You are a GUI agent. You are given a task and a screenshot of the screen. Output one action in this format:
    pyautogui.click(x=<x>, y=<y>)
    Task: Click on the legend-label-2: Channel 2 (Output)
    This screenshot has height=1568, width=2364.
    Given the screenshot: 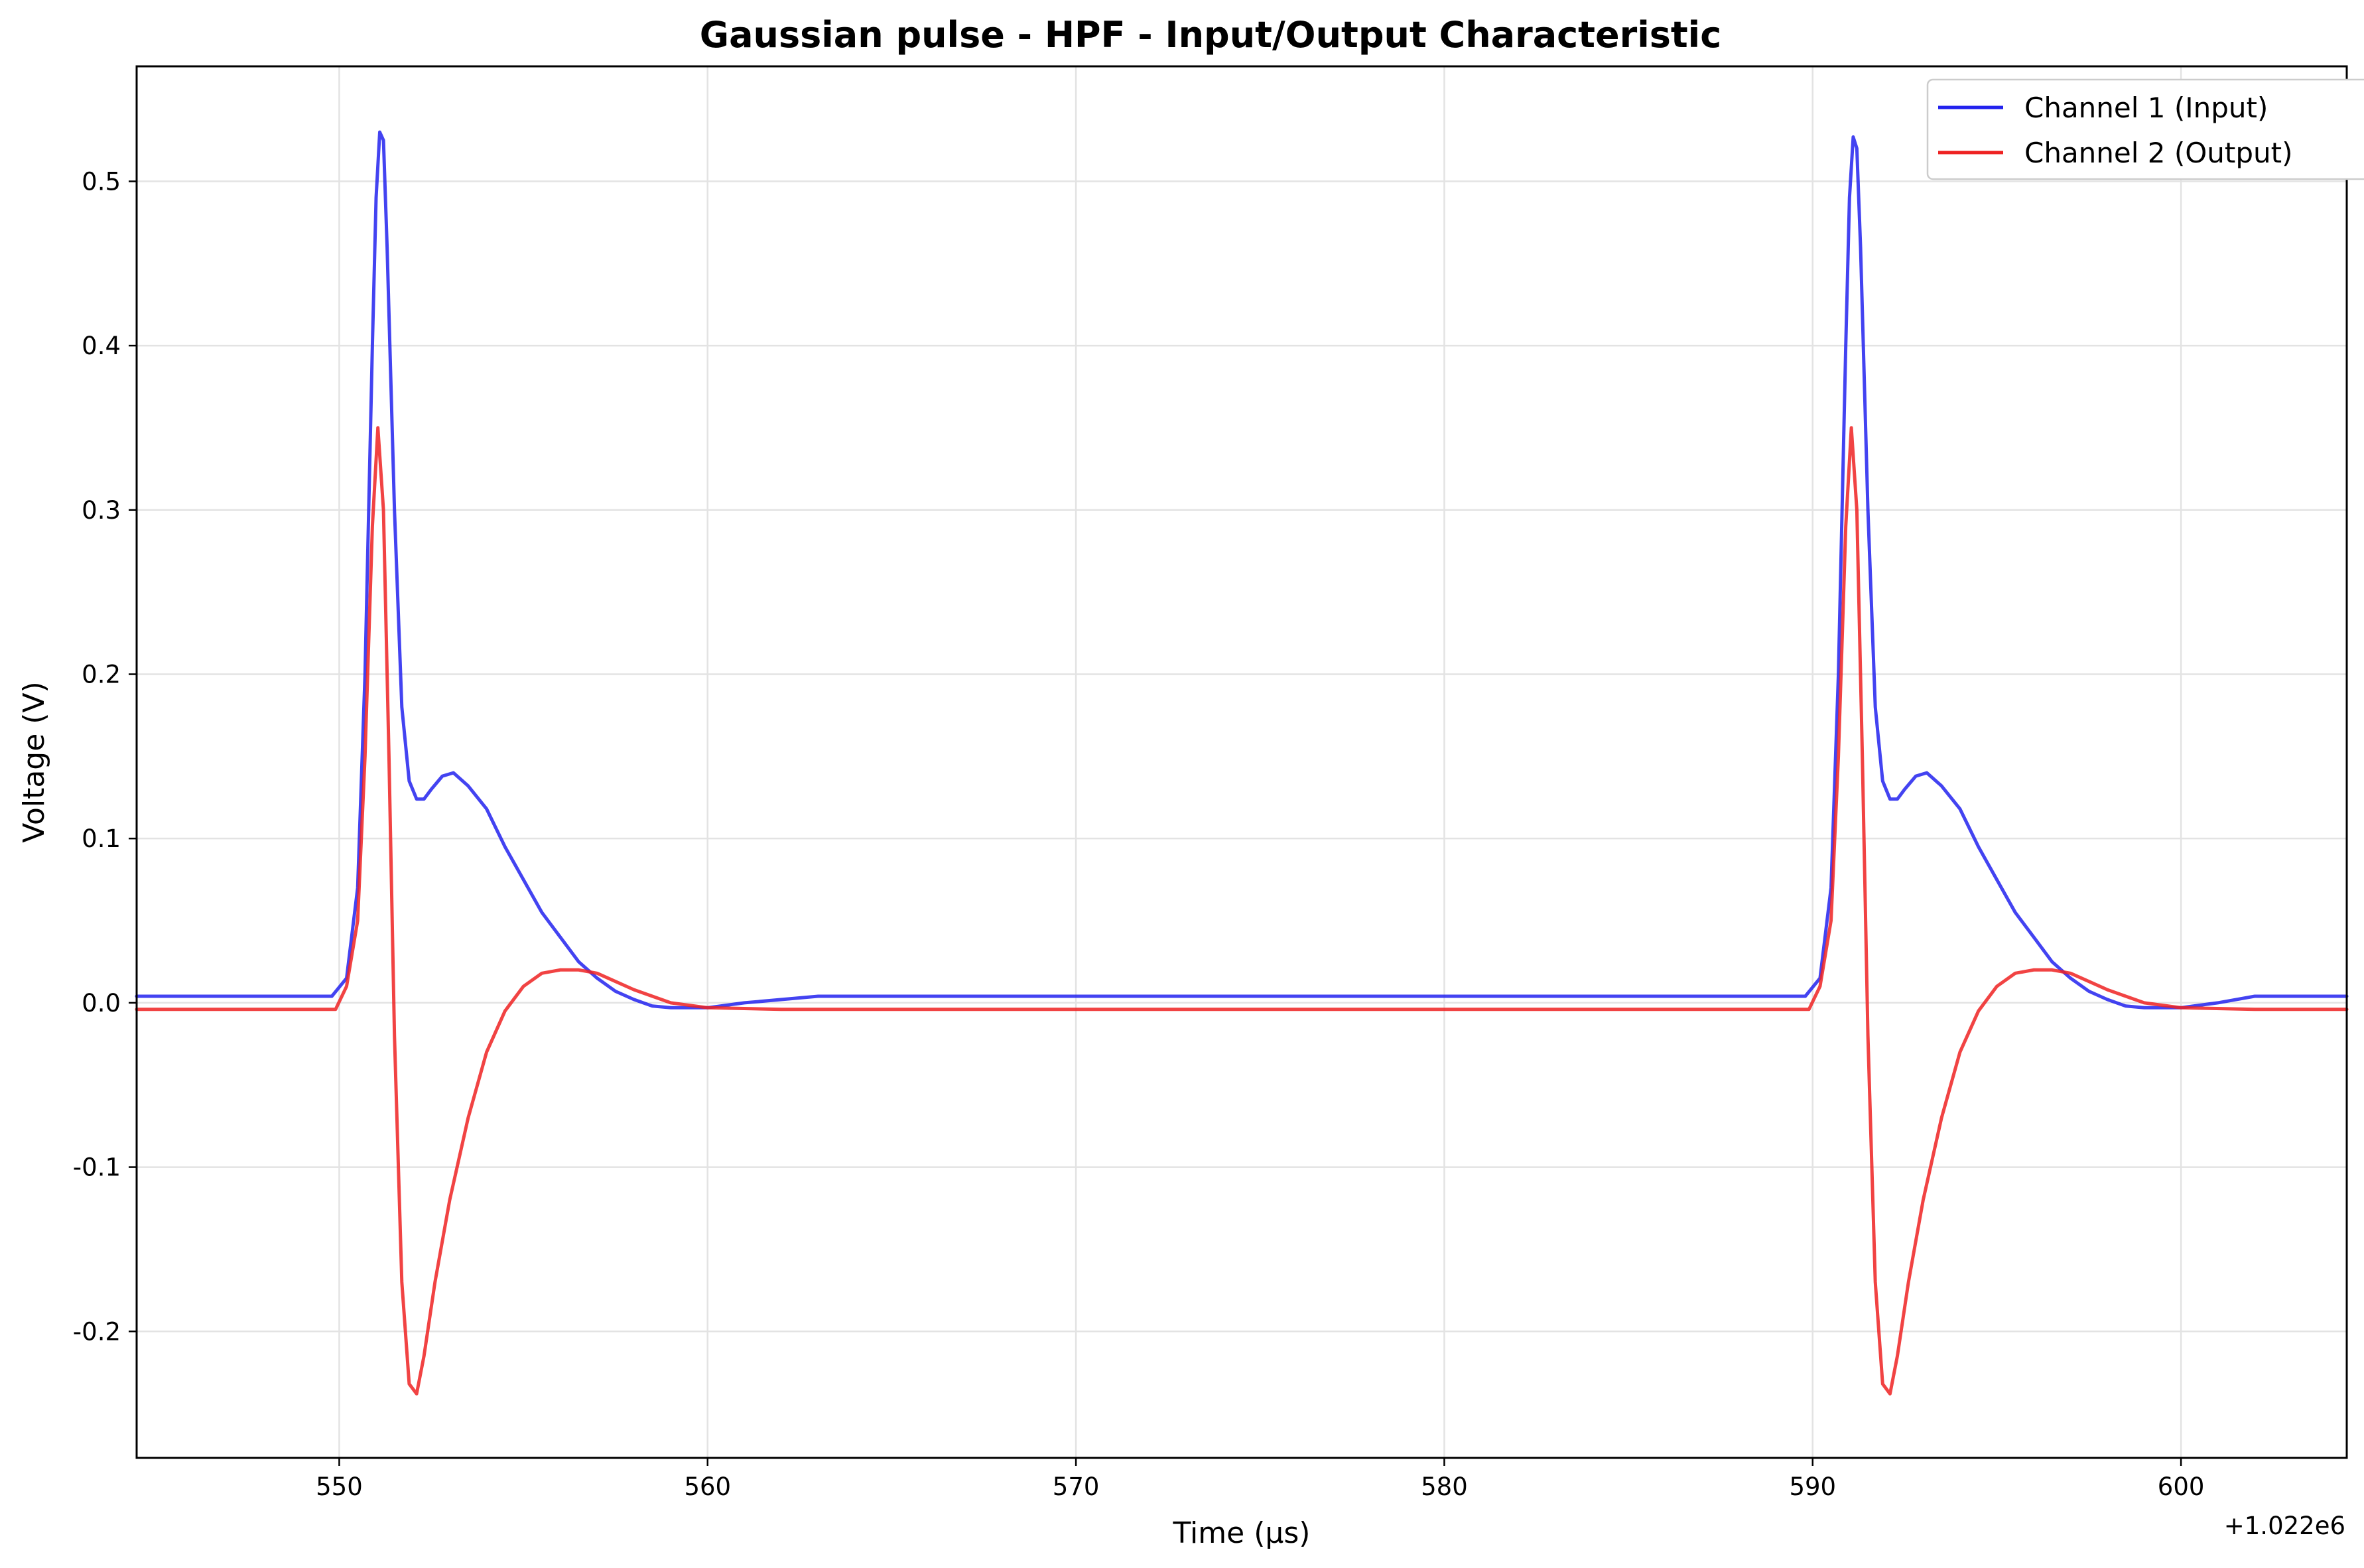 What is the action you would take?
    pyautogui.click(x=2158, y=153)
    